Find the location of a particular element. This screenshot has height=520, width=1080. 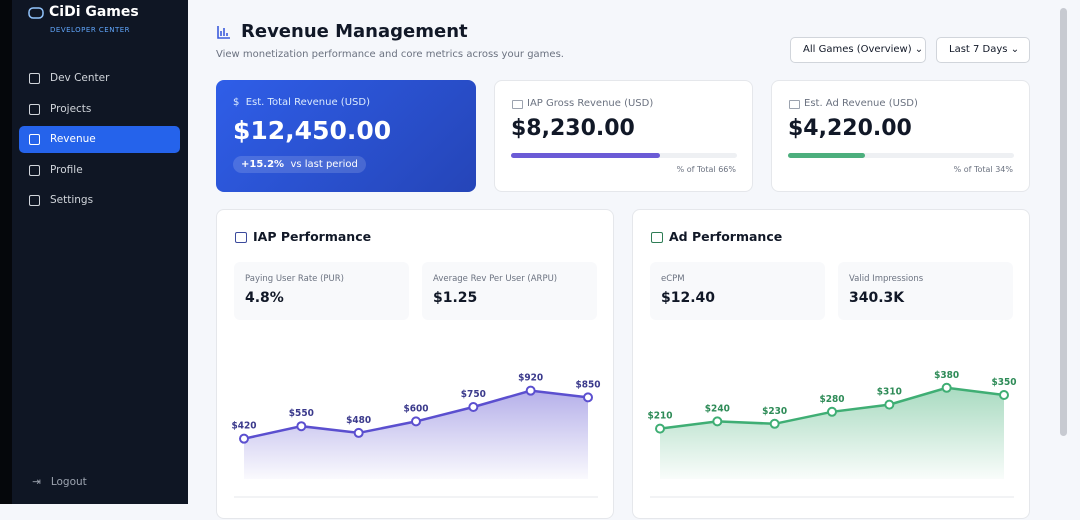

value-label: $420 is located at coordinates (243, 426).